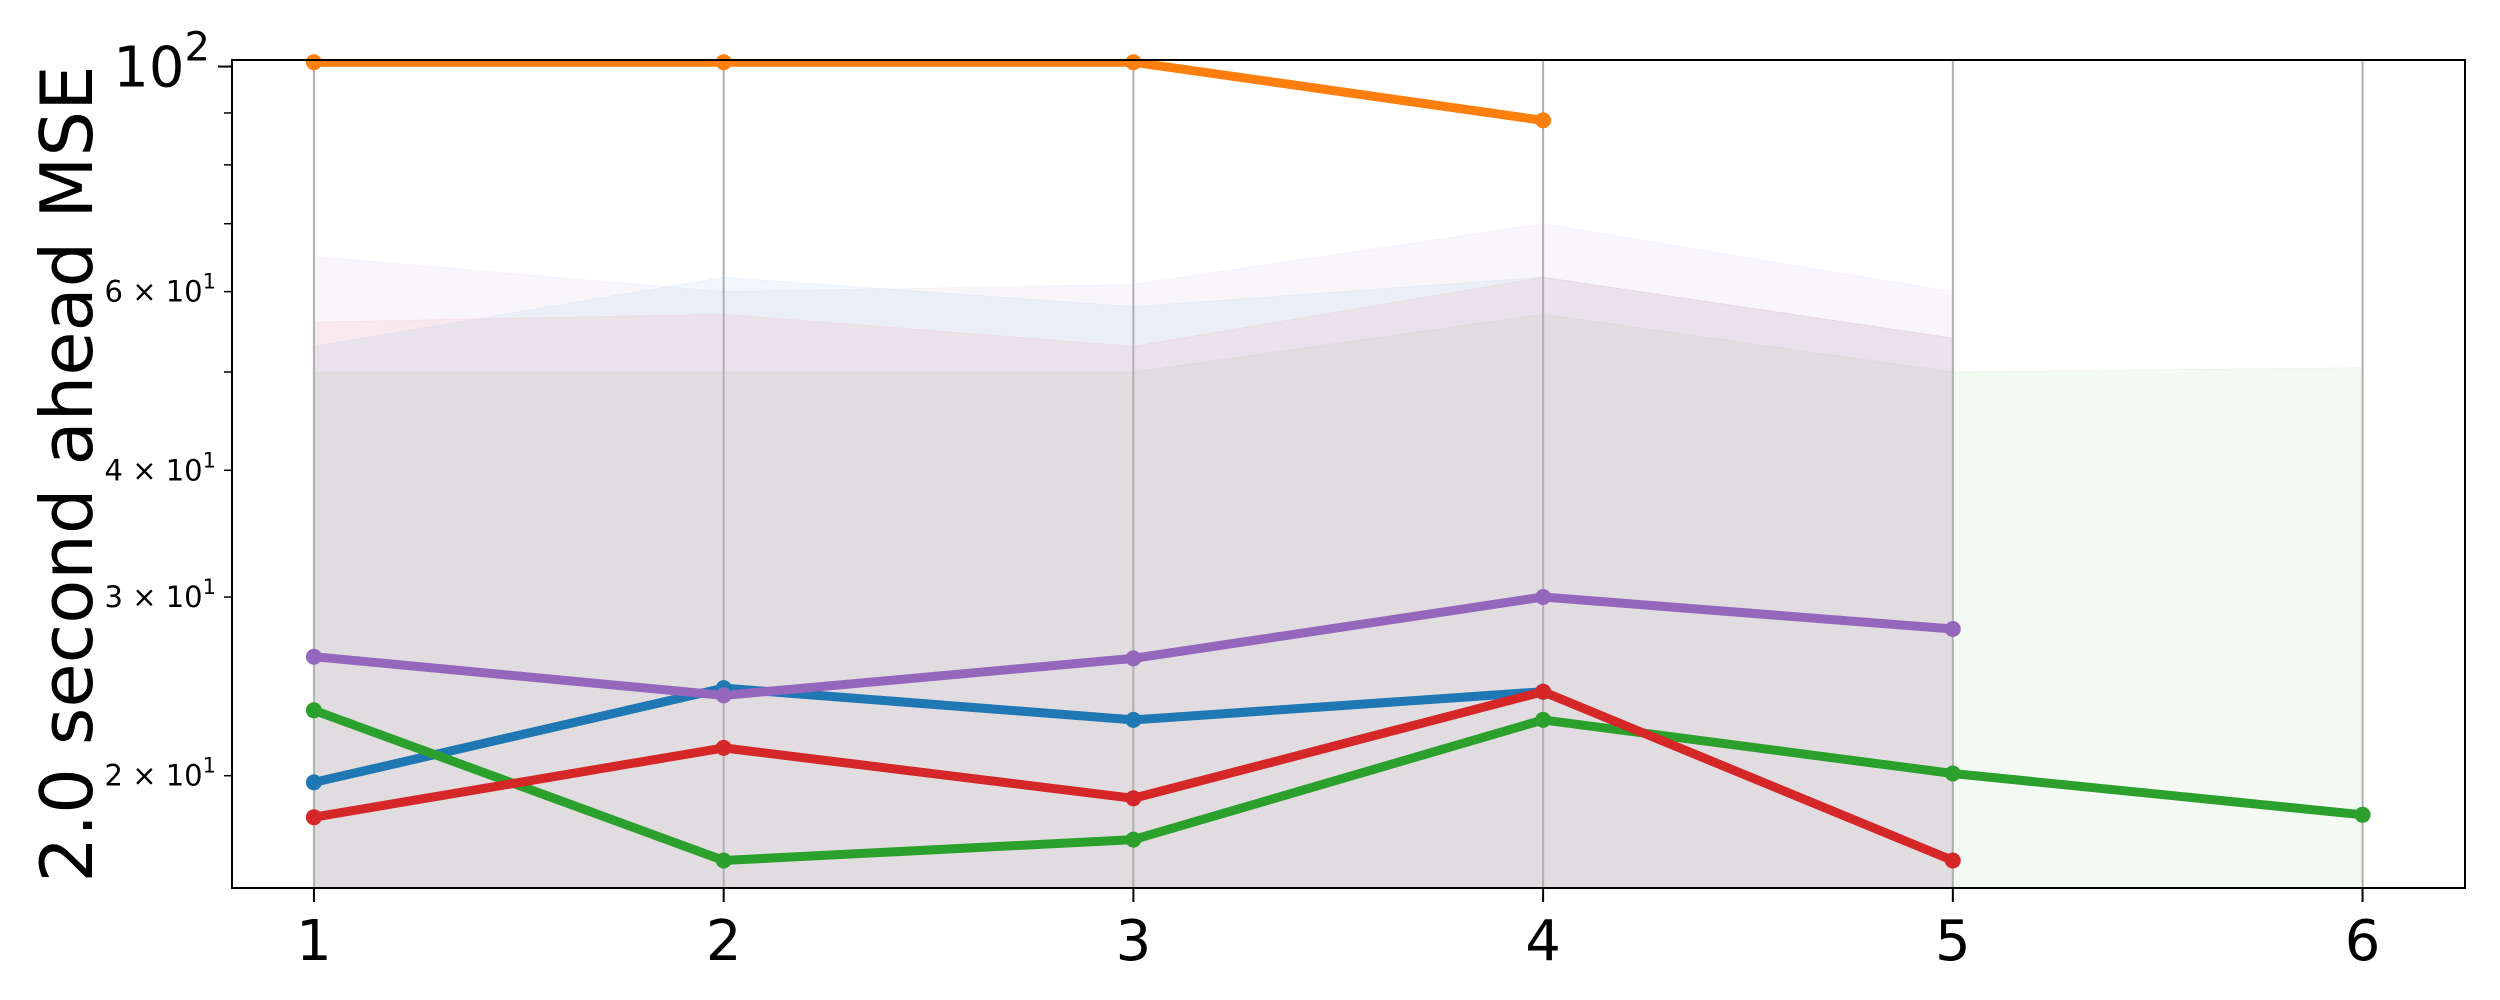 The image size is (2500, 1000). Describe the element at coordinates (160, 594) in the screenshot. I see `y-tick-label-30: 3 × 10¹` at that location.